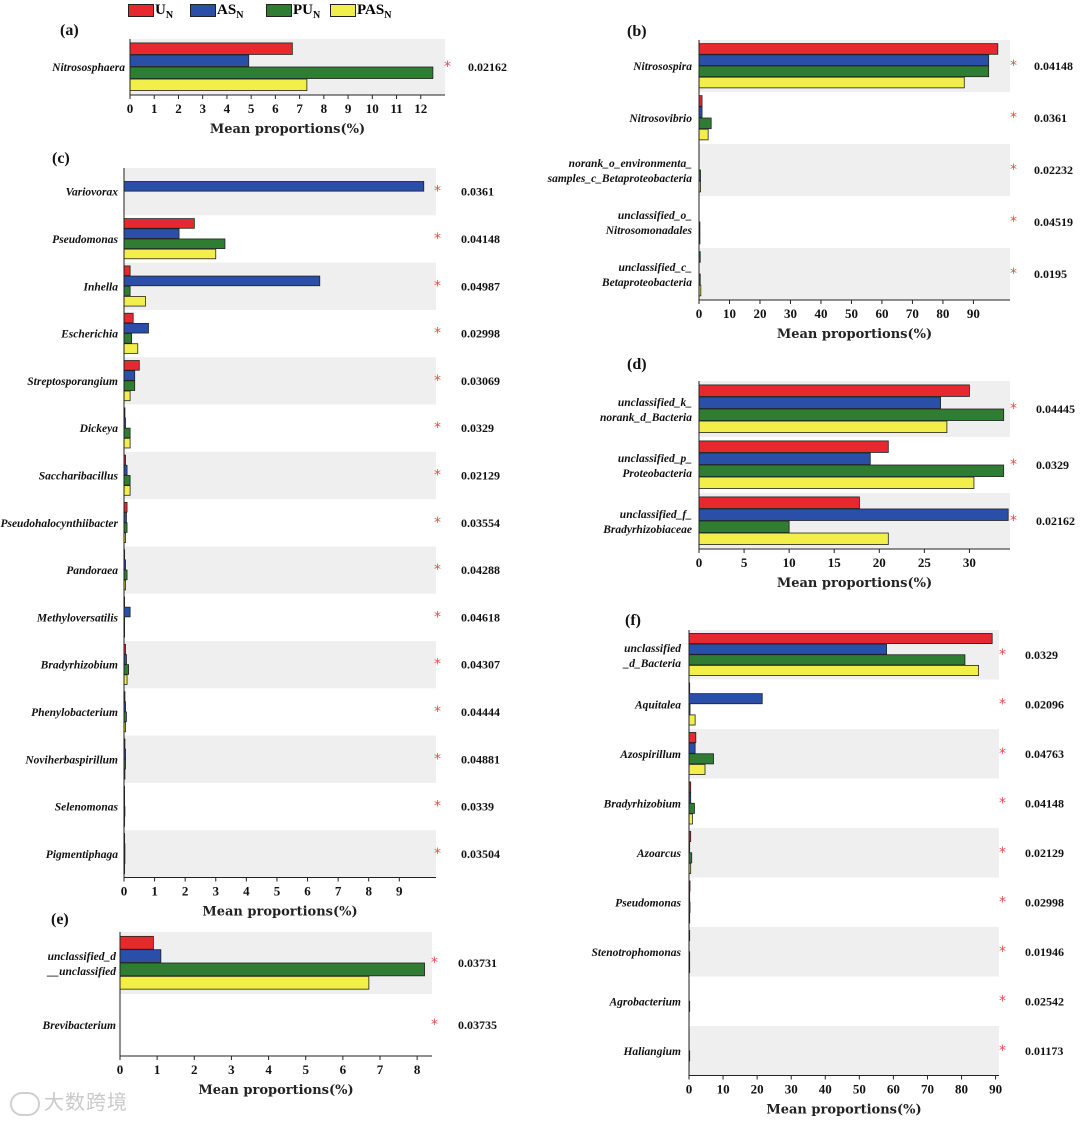 The width and height of the screenshot is (1080, 1122). What do you see at coordinates (437, 239) in the screenshot?
I see `panel-c-pseudomonas-star: *` at bounding box center [437, 239].